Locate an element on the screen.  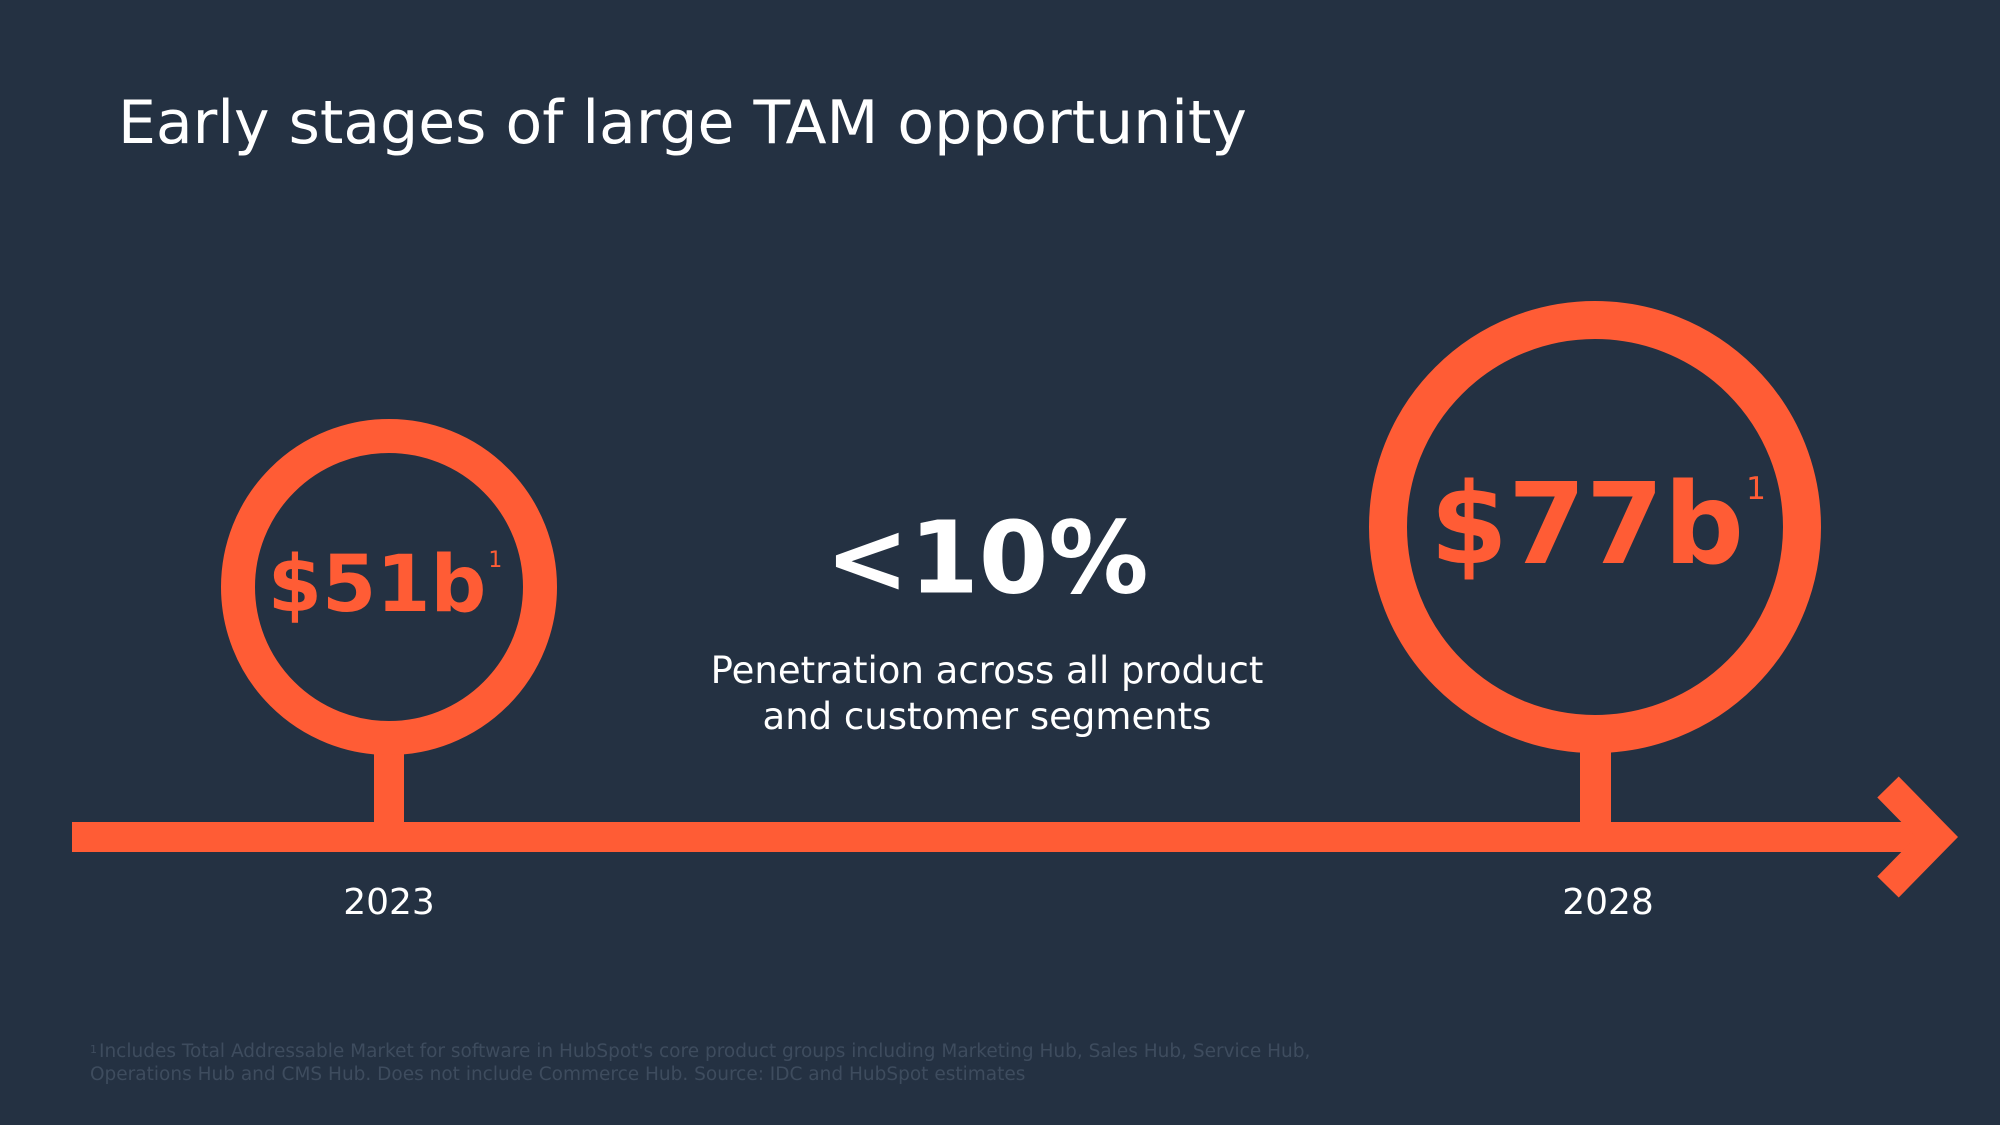
slide-title: Early stages of large TAM opportunity is located at coordinates (682, 123).